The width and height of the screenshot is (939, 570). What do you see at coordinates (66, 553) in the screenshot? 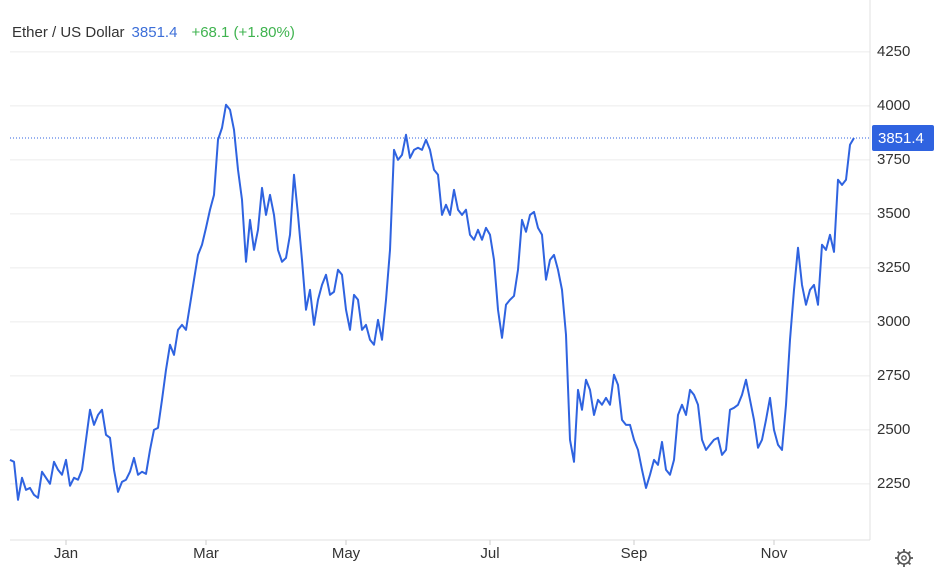
I see `x-tick-label: Jan` at bounding box center [66, 553].